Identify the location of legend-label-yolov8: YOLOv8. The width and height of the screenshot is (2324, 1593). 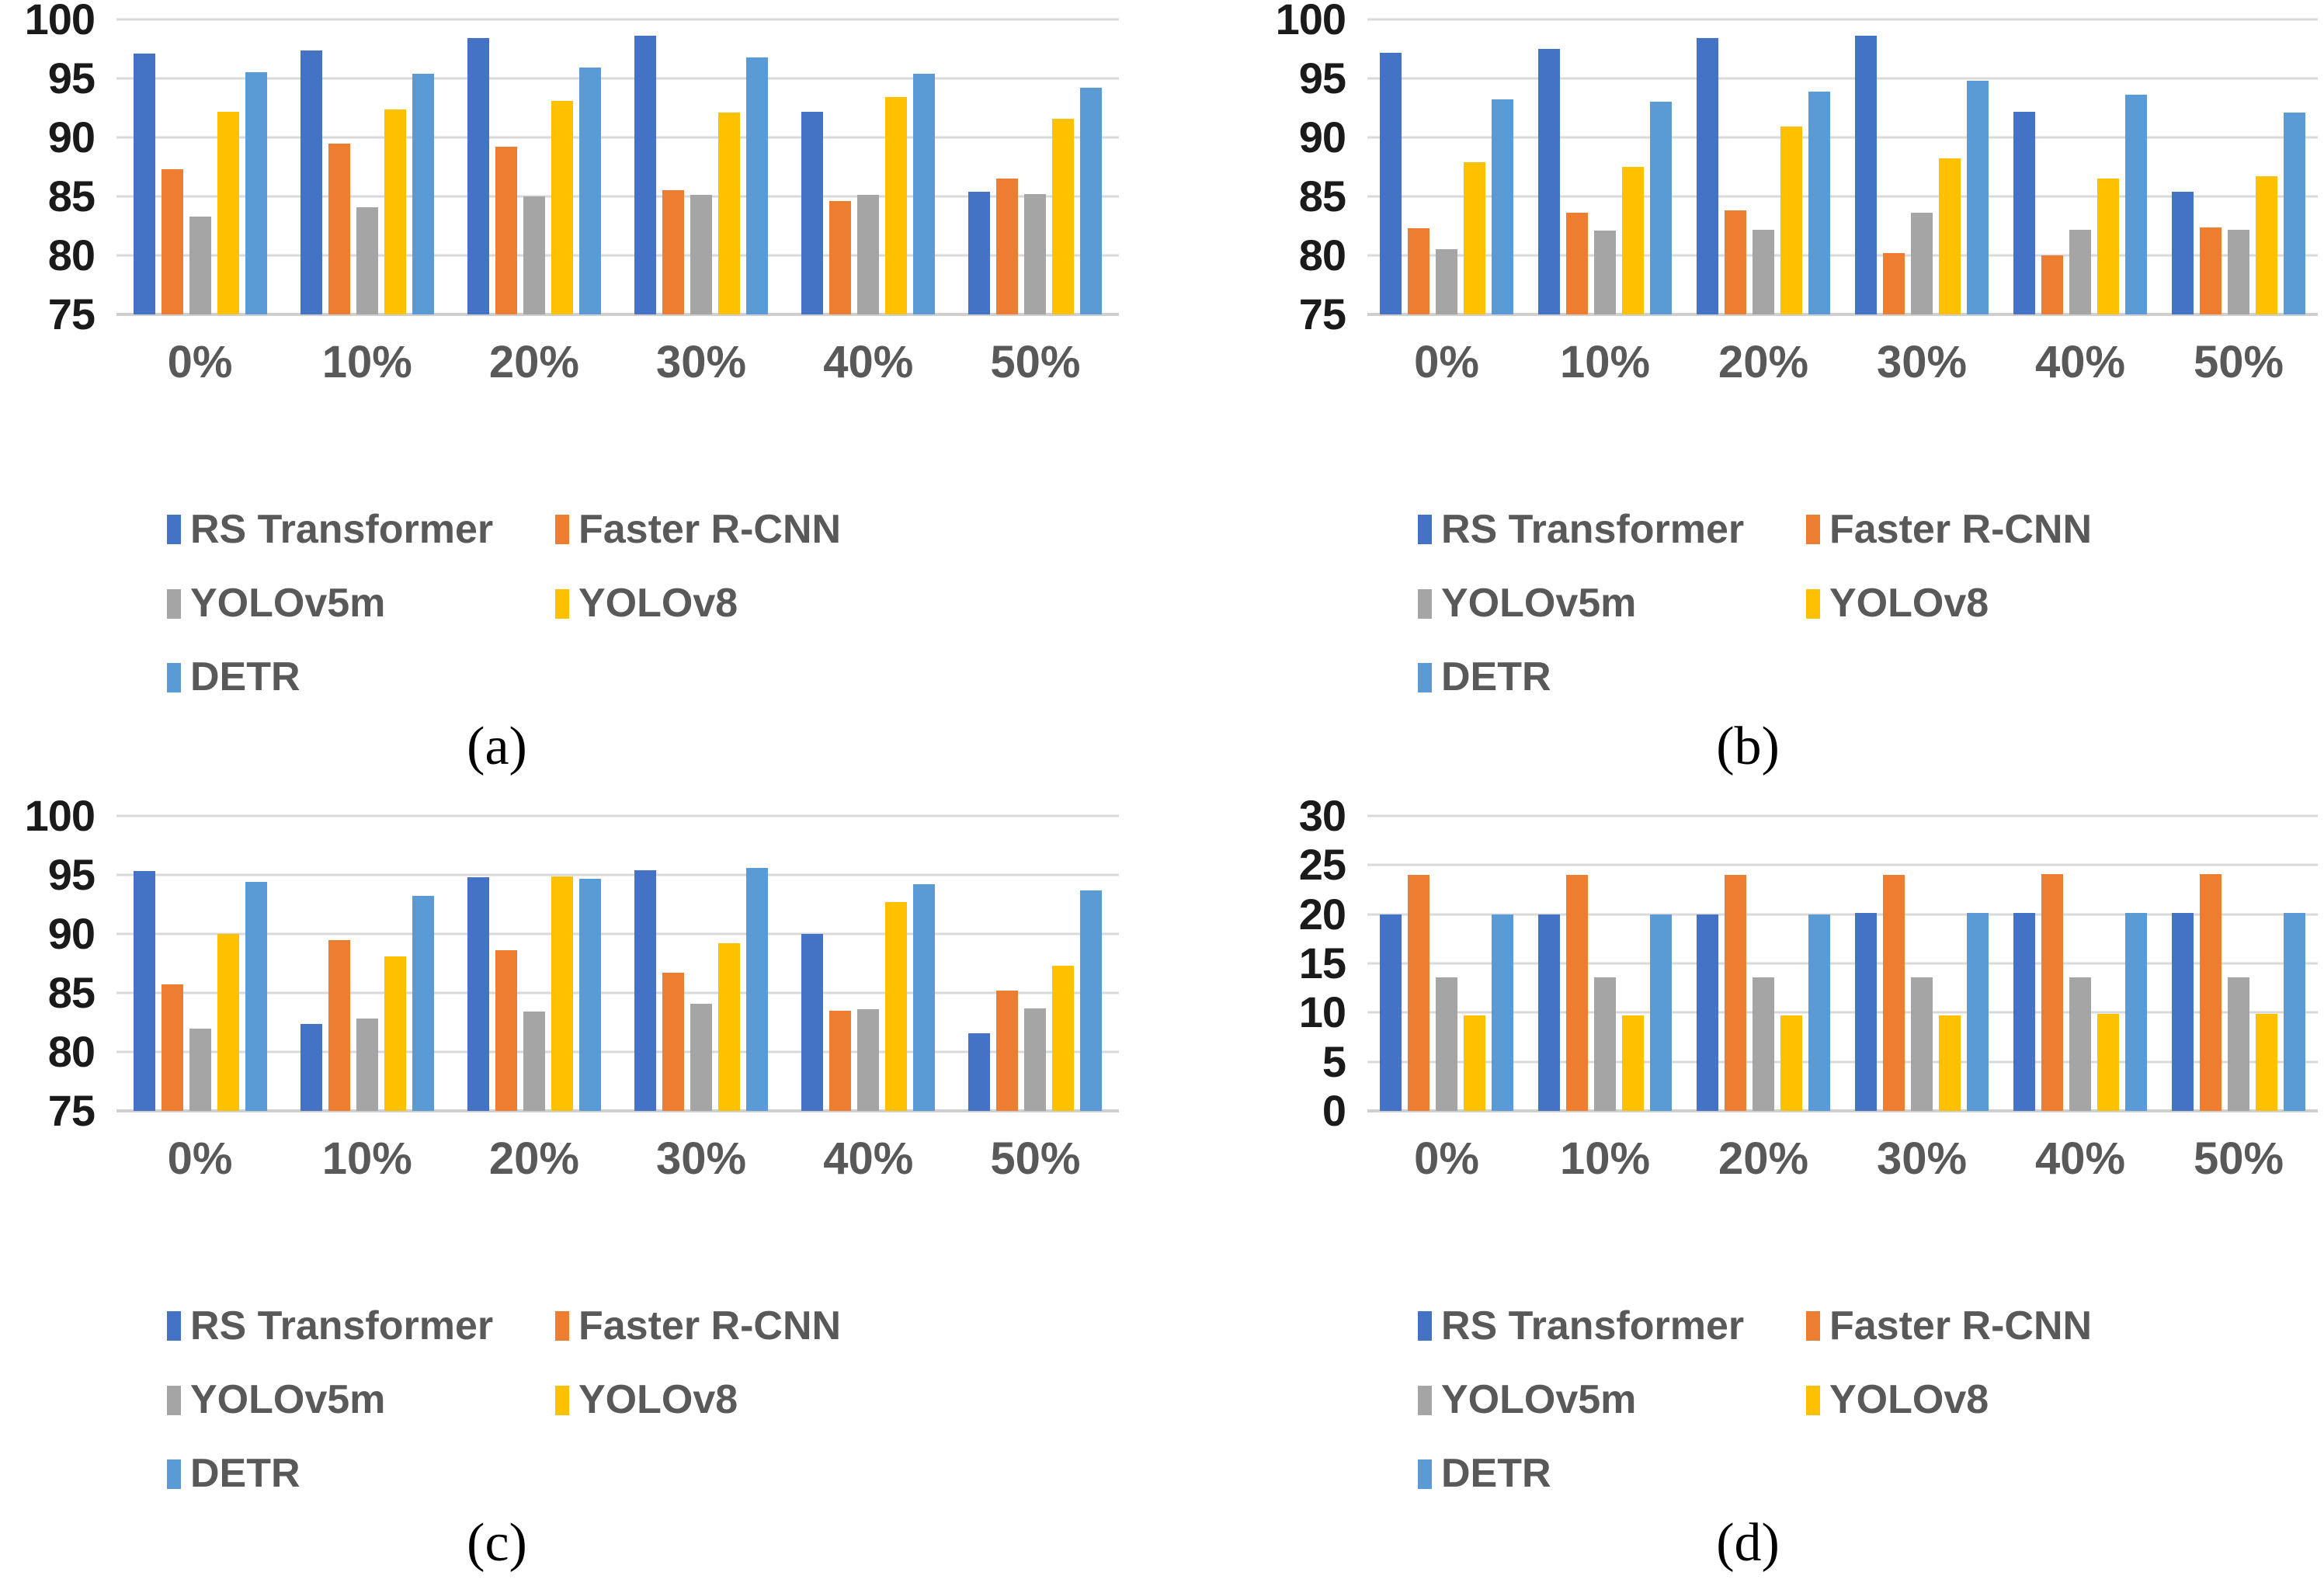
(1909, 603).